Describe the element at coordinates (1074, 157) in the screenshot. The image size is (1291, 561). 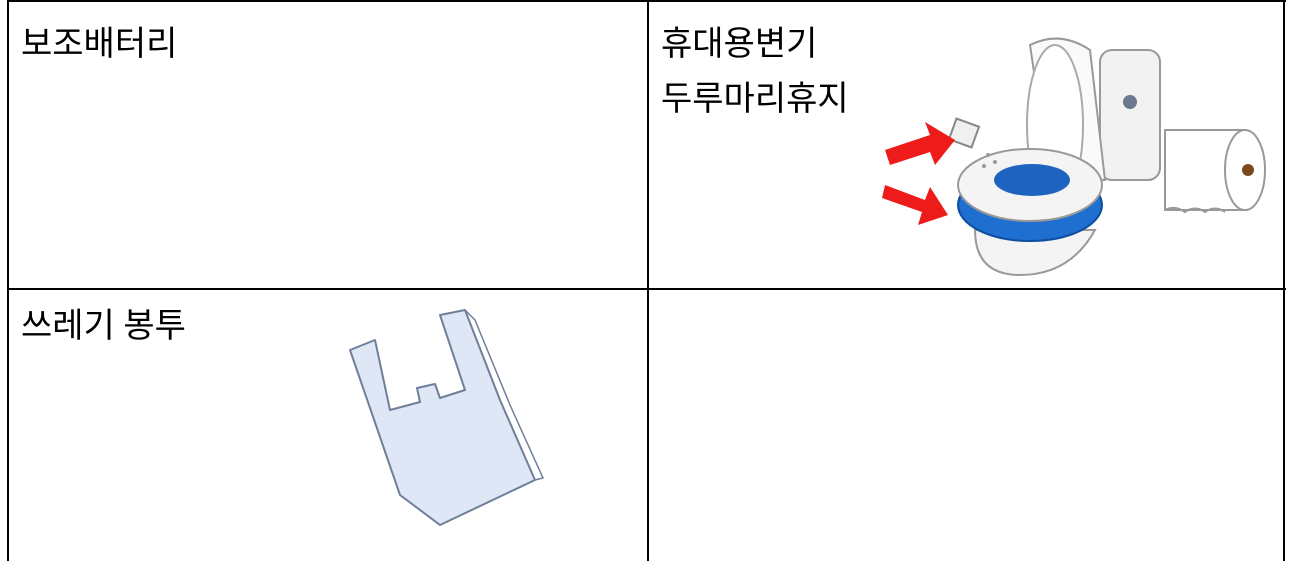
I see `toilet-illustration` at that location.